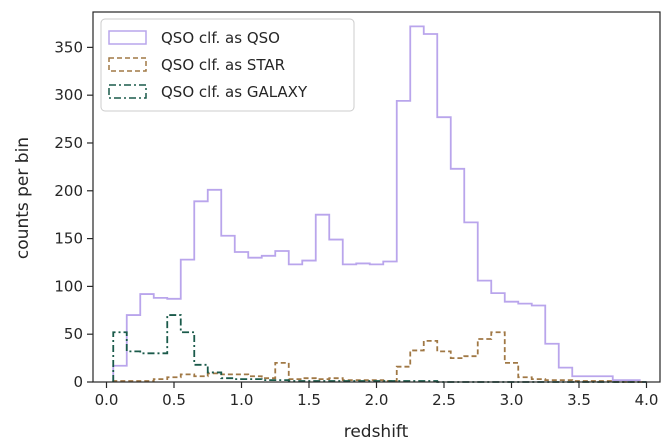 The image size is (662, 443). What do you see at coordinates (379, 357) in the screenshot?
I see `series-star-histogram` at bounding box center [379, 357].